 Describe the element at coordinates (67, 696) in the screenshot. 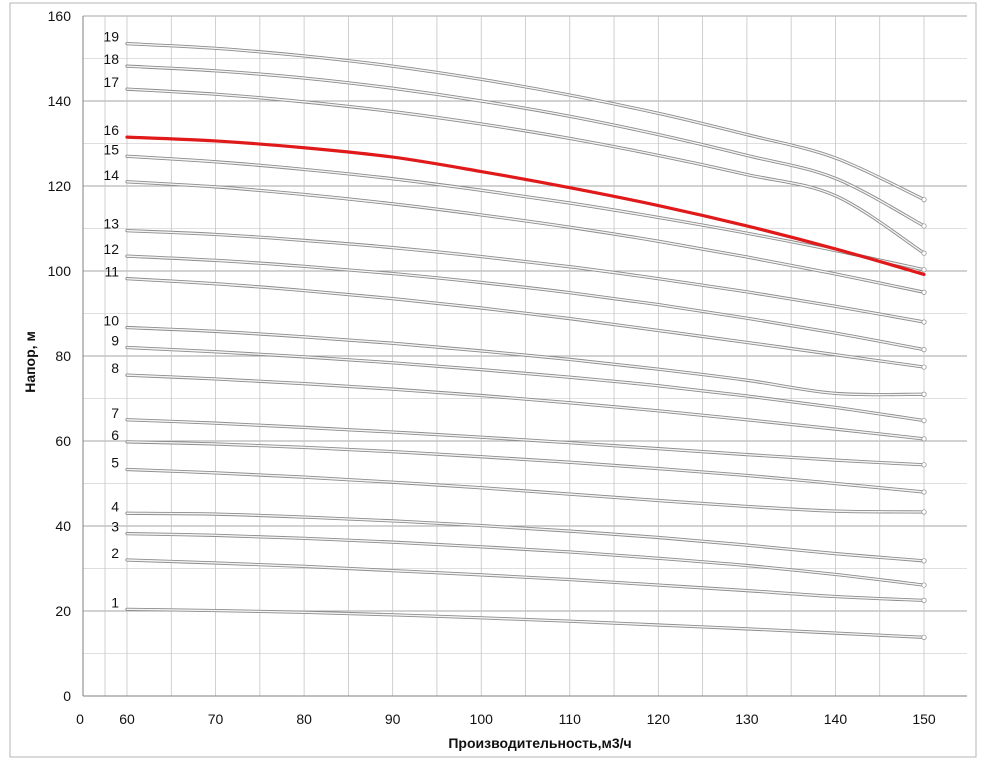

I see `y-tick-label: 0` at that location.